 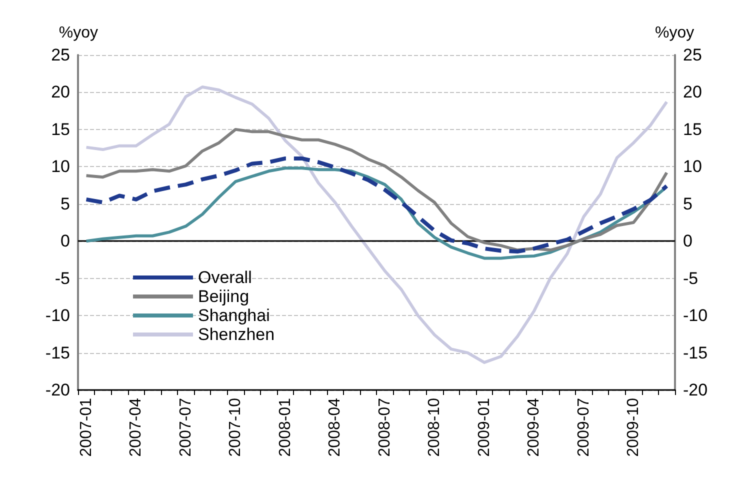 I want to click on y2-tick-label: 0, so click(x=687, y=241).